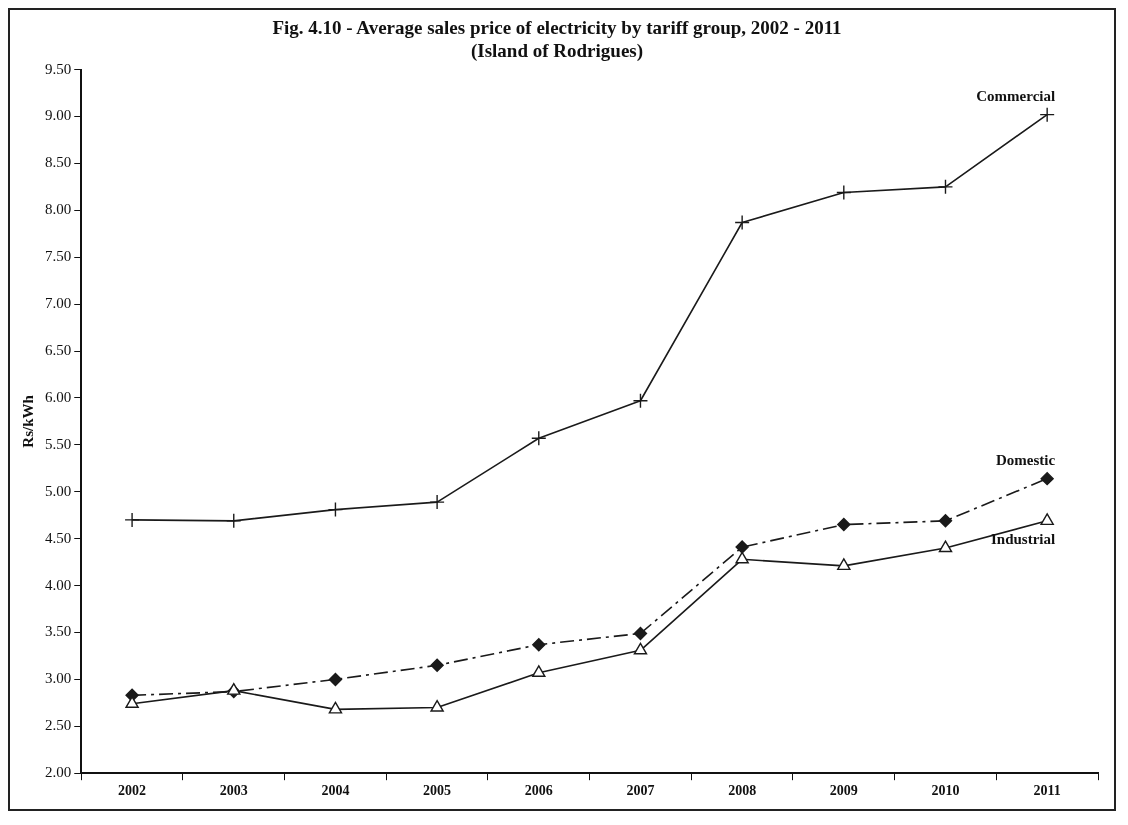 The image size is (1128, 825). Describe the element at coordinates (742, 791) in the screenshot. I see `x-tick-label: 2008` at that location.